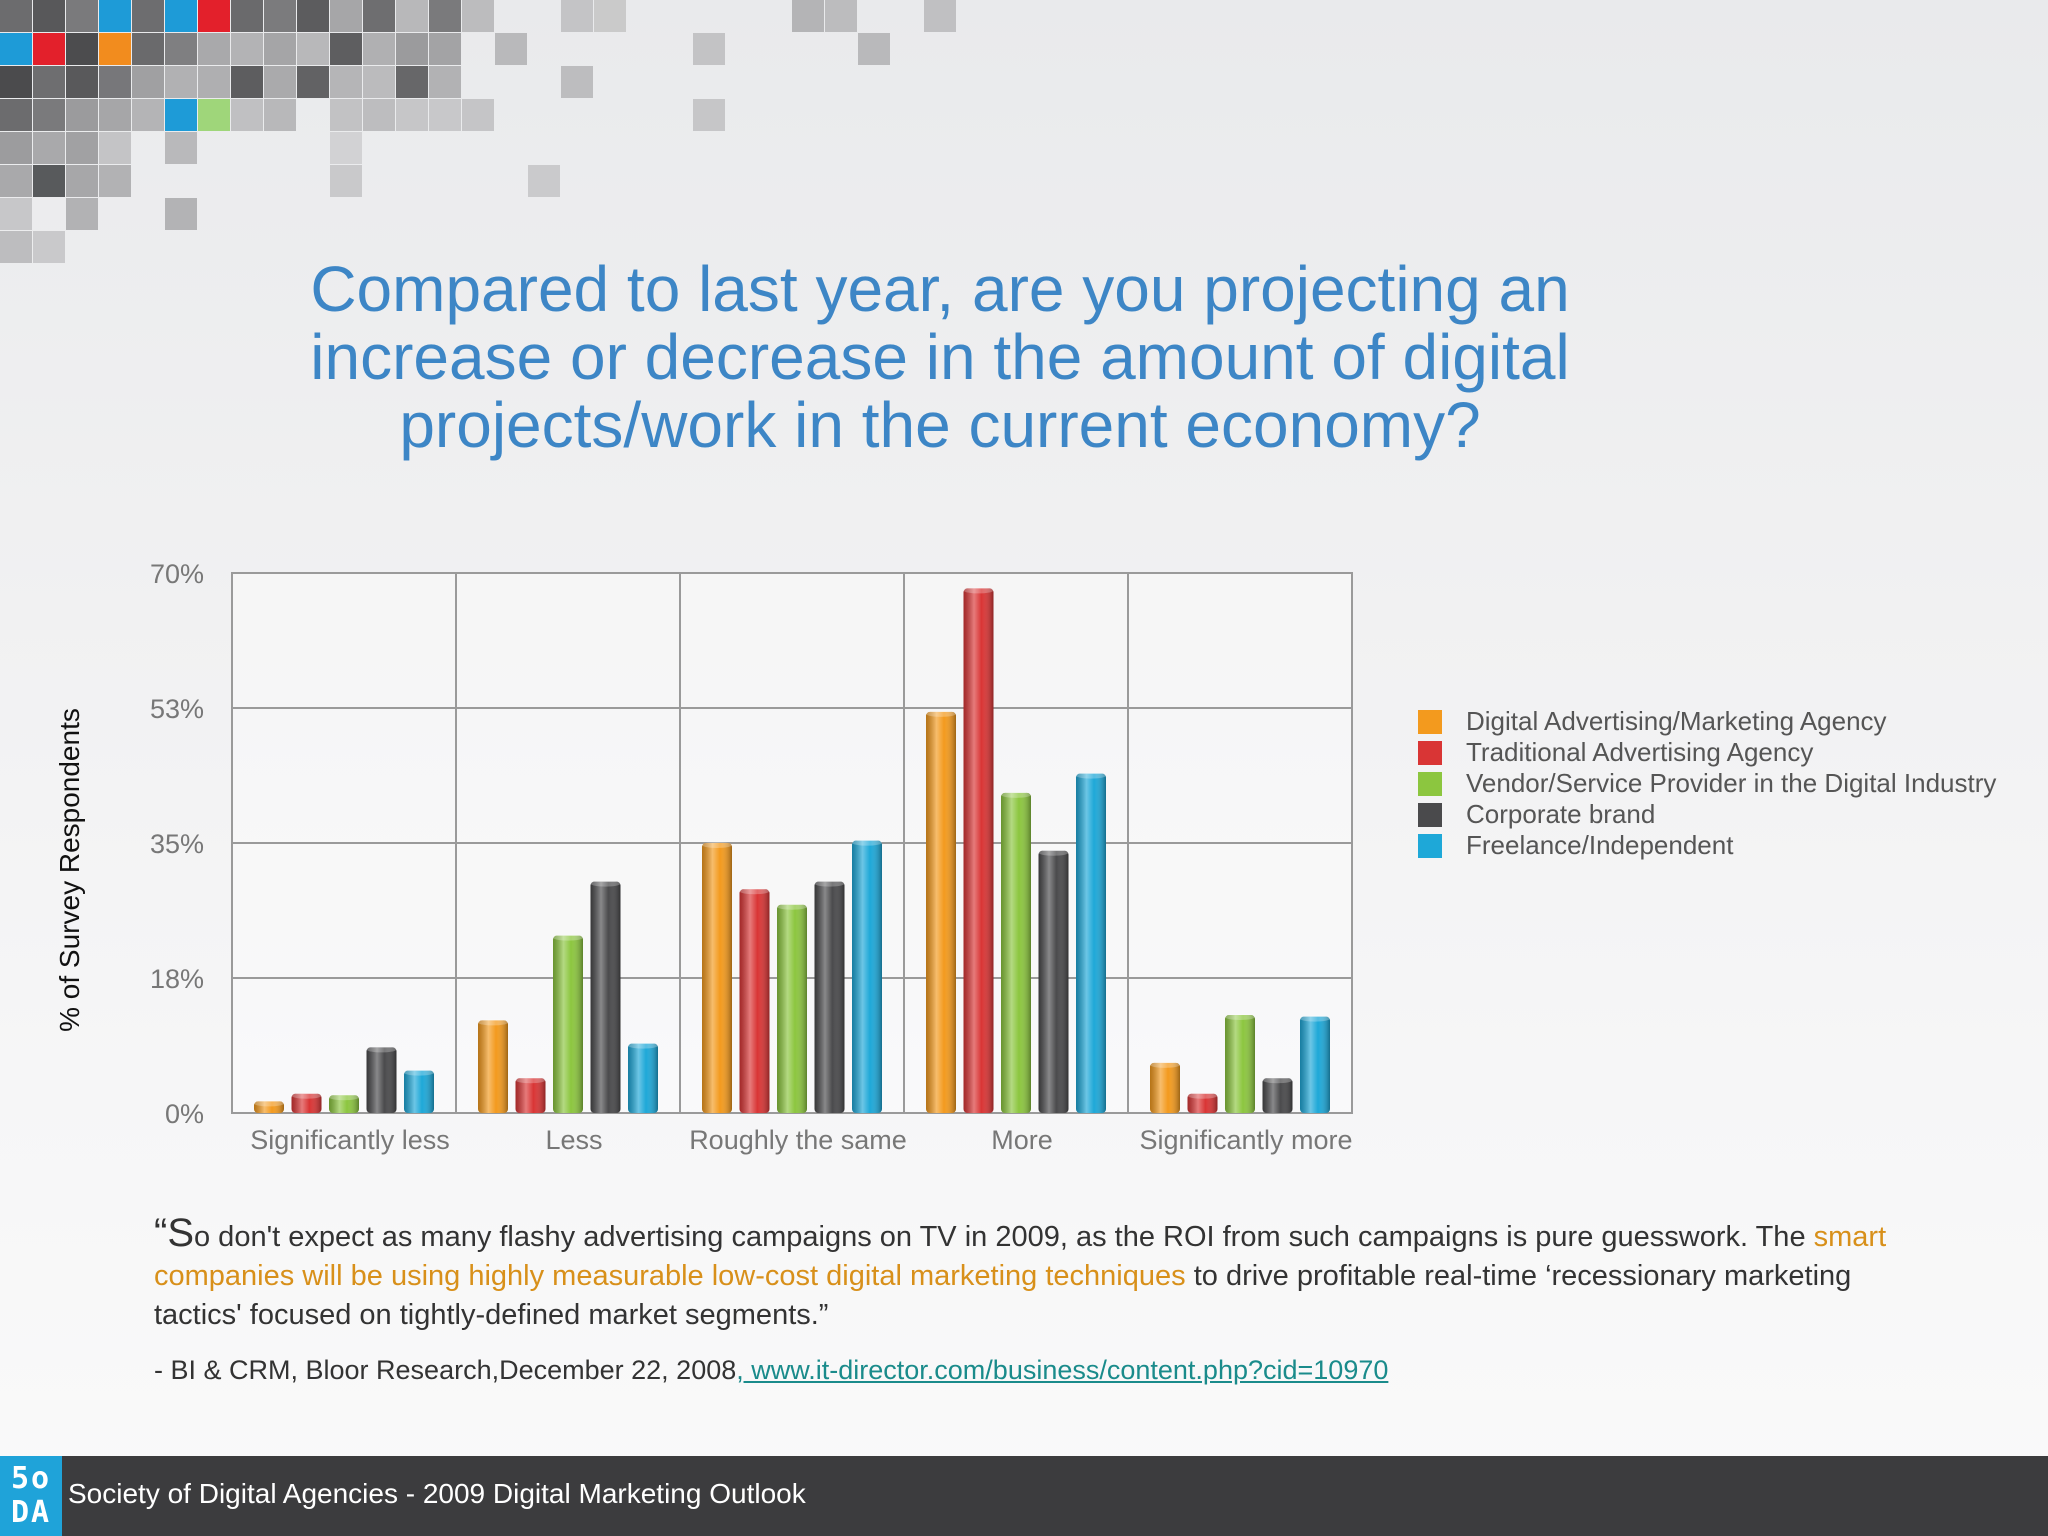 The height and width of the screenshot is (1536, 2048). Describe the element at coordinates (350, 1140) in the screenshot. I see `x-tick-label: Significantly less` at that location.